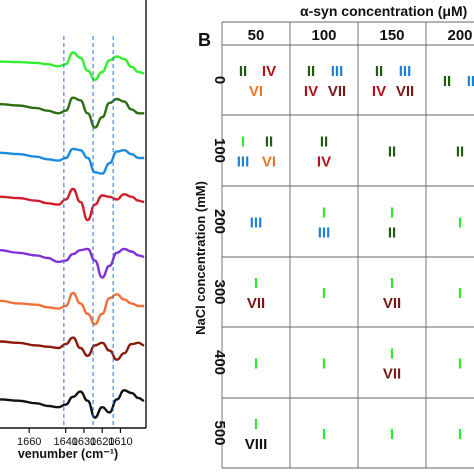 This screenshot has width=474, height=474. I want to click on row-header-0: 0, so click(219, 80).